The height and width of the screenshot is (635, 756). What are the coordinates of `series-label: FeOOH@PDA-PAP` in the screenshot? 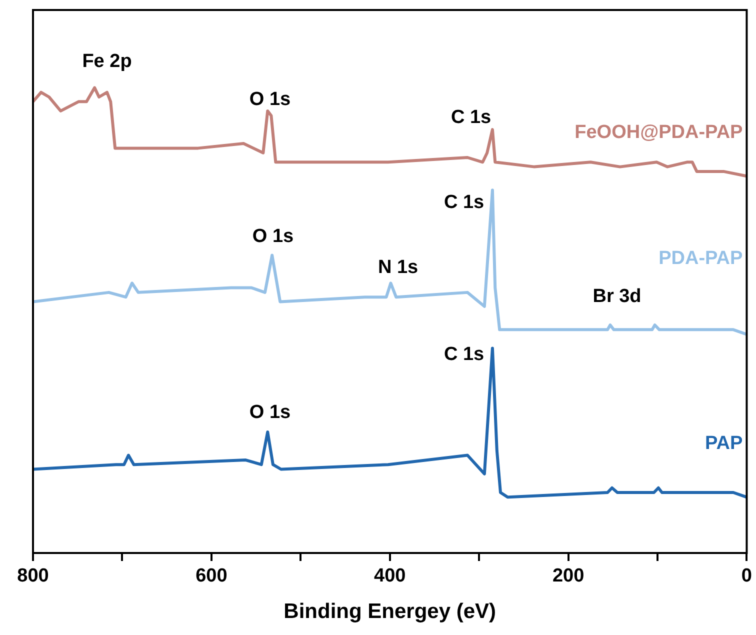 It's located at (659, 132).